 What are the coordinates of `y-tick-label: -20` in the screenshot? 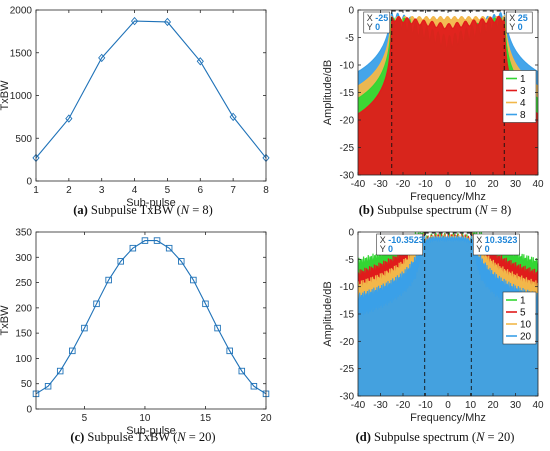 It's located at (347, 121).